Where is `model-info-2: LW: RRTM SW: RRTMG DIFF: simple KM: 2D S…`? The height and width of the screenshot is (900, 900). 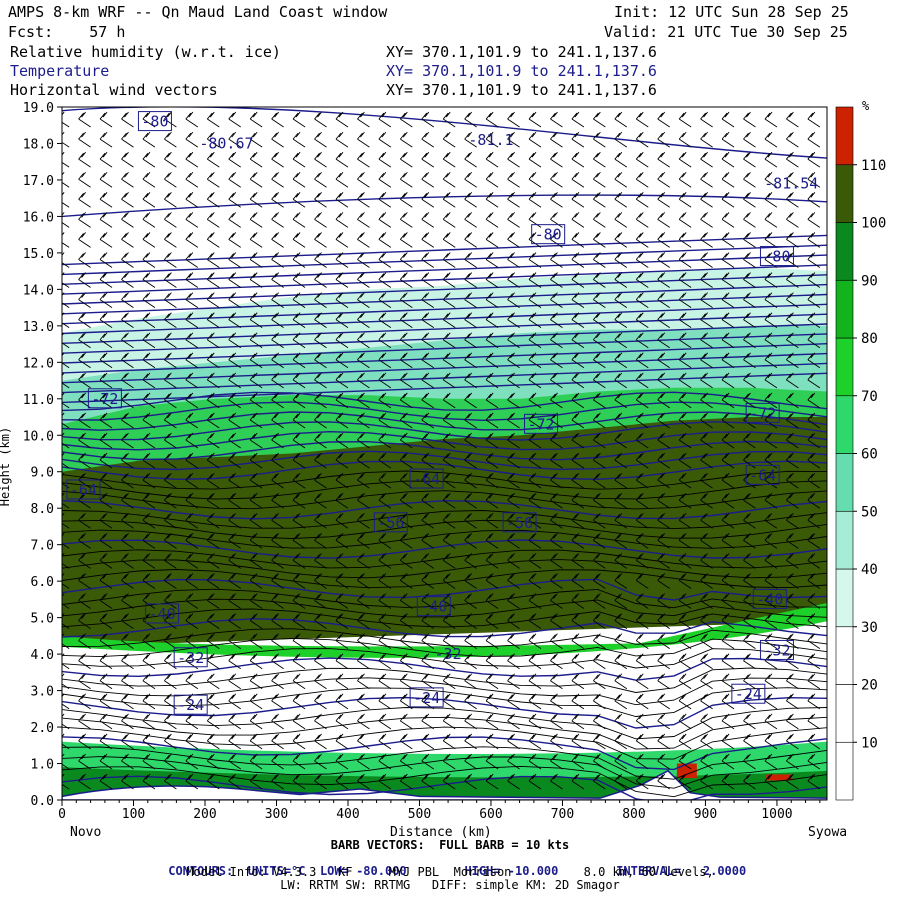
model-info-2: LW: RRTM SW: RRTMG DIFF: simple KM: 2D S… is located at coordinates (450, 885).